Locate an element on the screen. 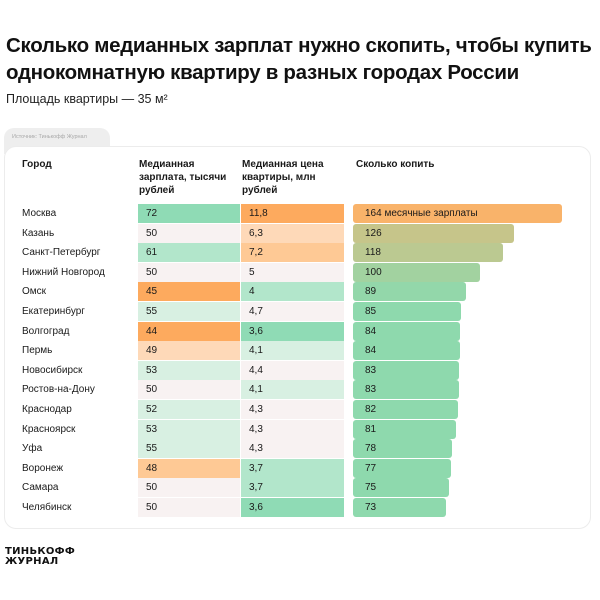 The width and height of the screenshot is (600, 600). price-cell: 5 is located at coordinates (292, 272).